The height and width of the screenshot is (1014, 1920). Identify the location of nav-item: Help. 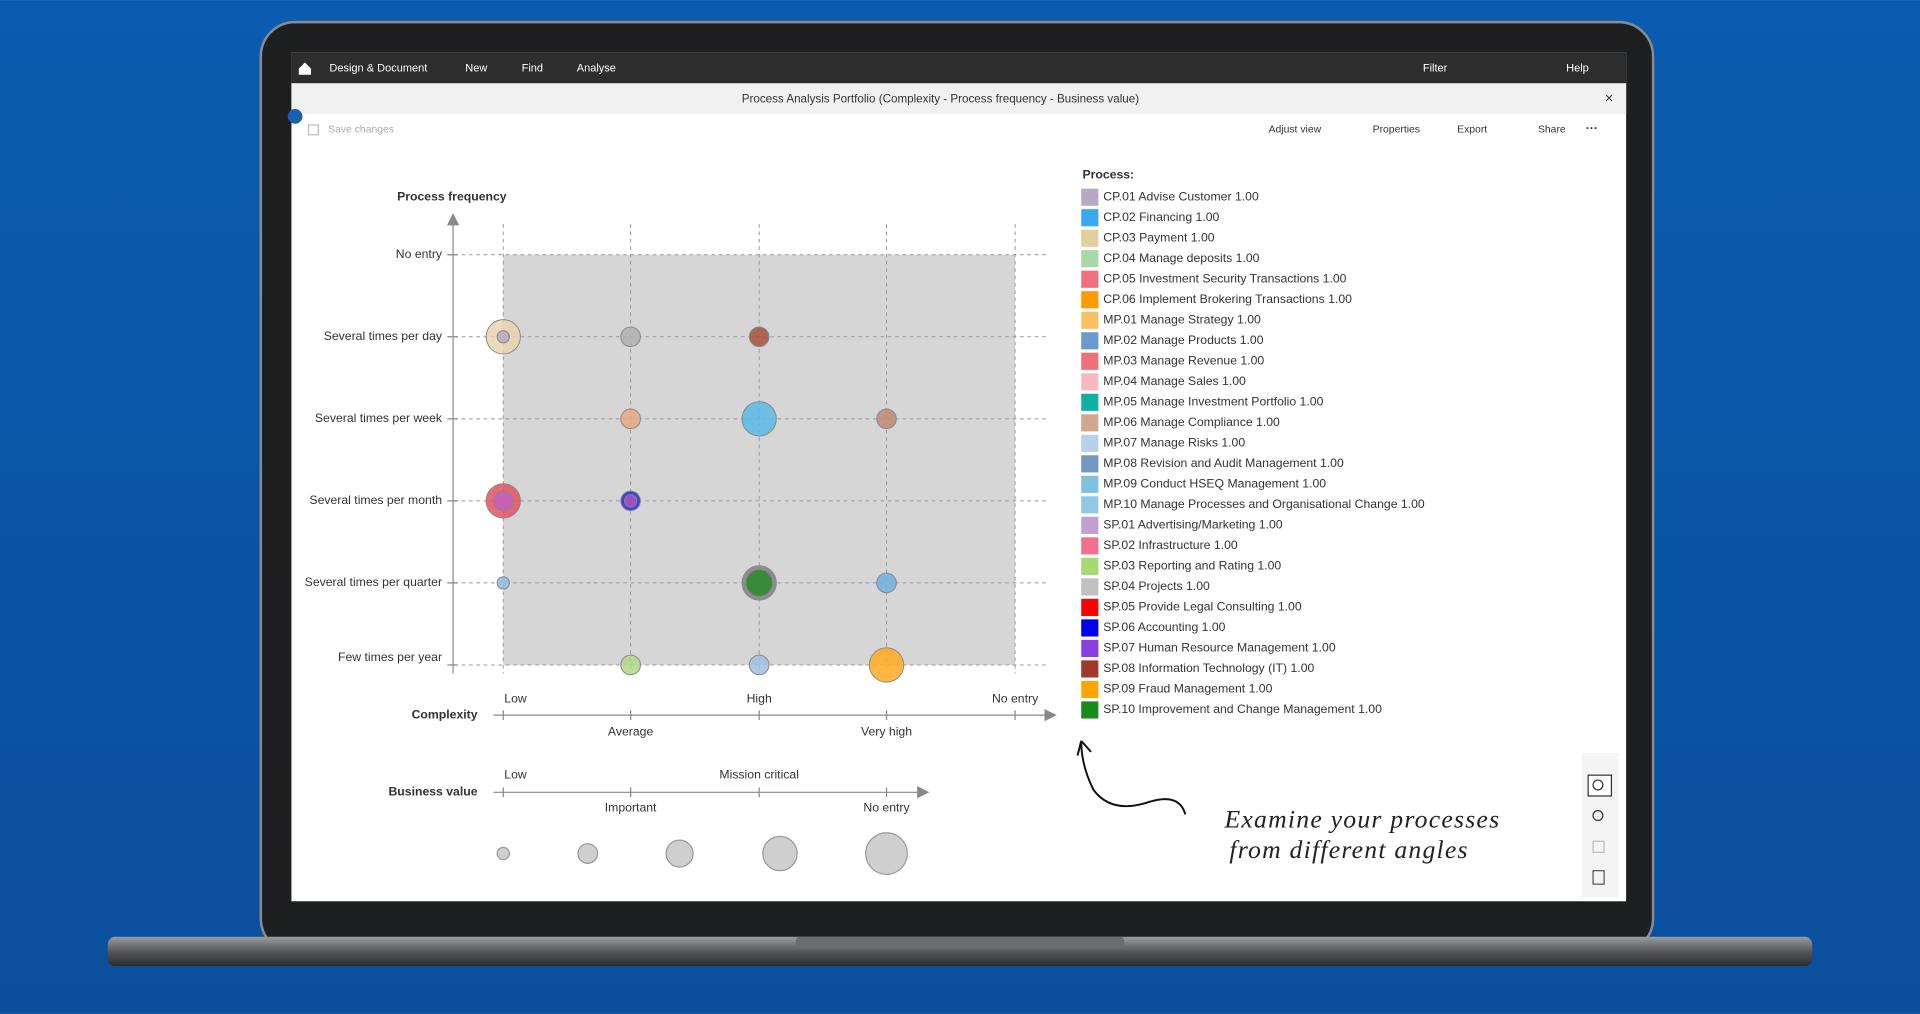
(1577, 69).